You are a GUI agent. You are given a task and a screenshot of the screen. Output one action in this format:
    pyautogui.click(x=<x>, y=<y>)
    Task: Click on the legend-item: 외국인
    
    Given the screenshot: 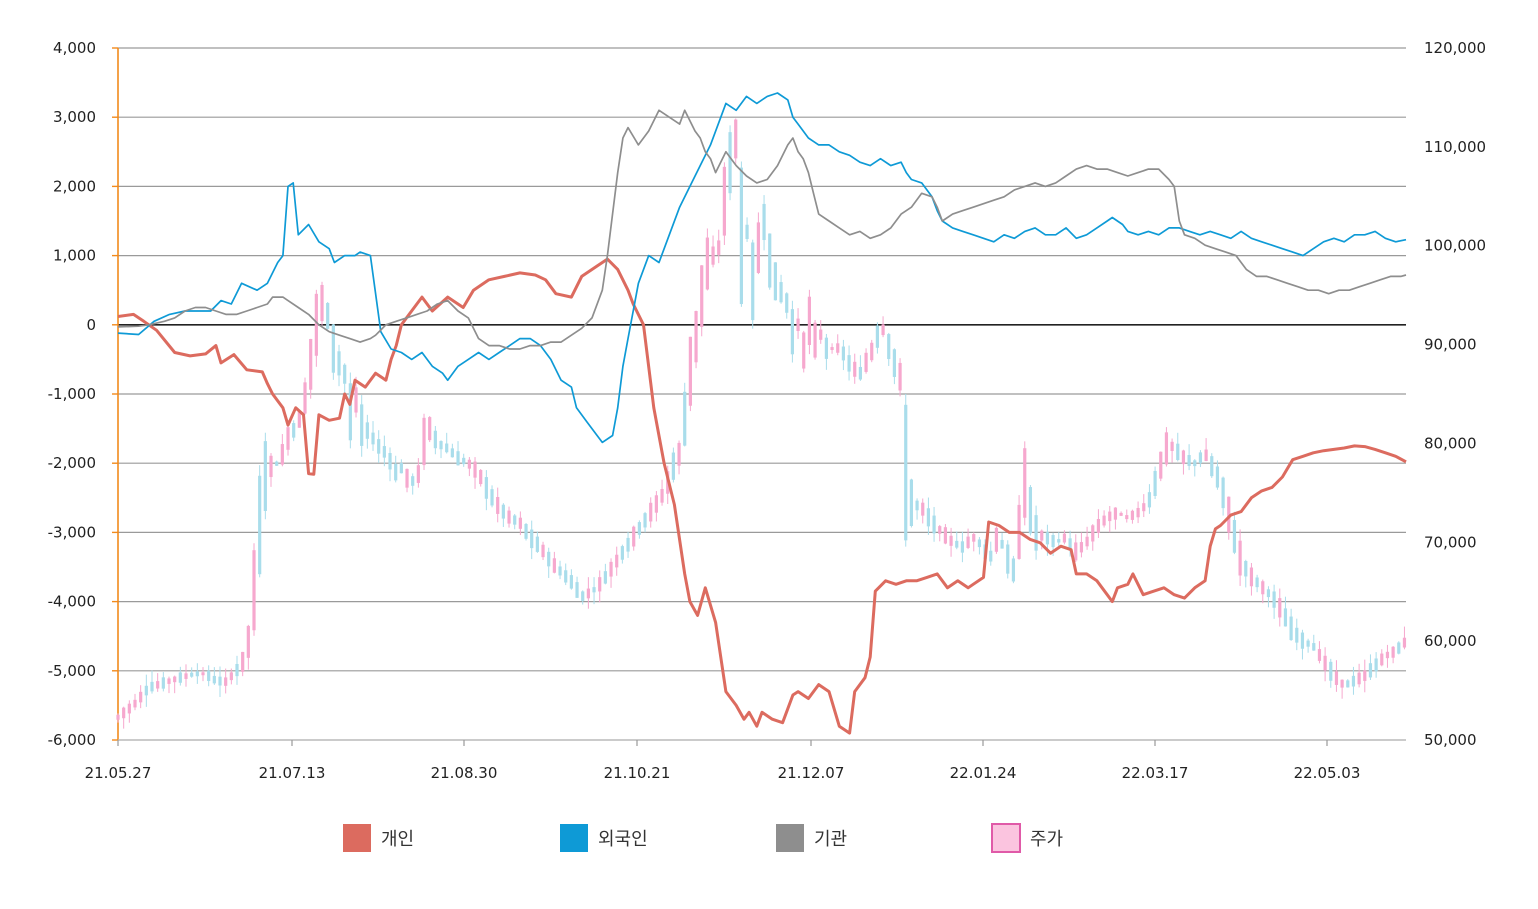 What is the action you would take?
    pyautogui.click(x=604, y=838)
    